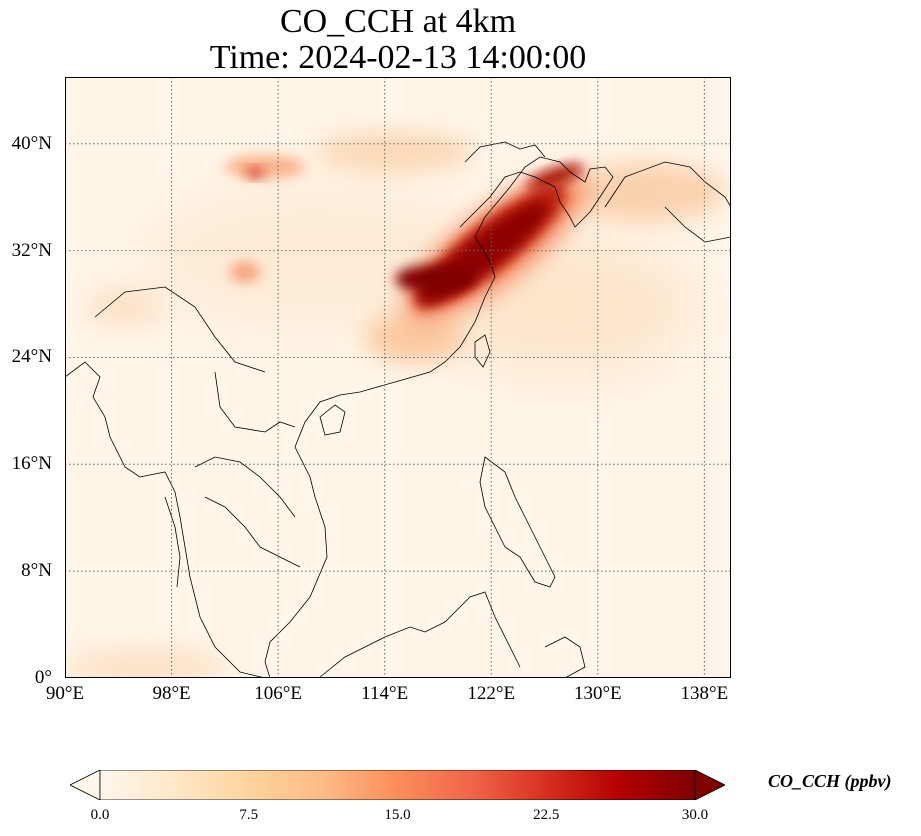  What do you see at coordinates (710, 785) in the screenshot?
I see `colorbar-extend-high` at bounding box center [710, 785].